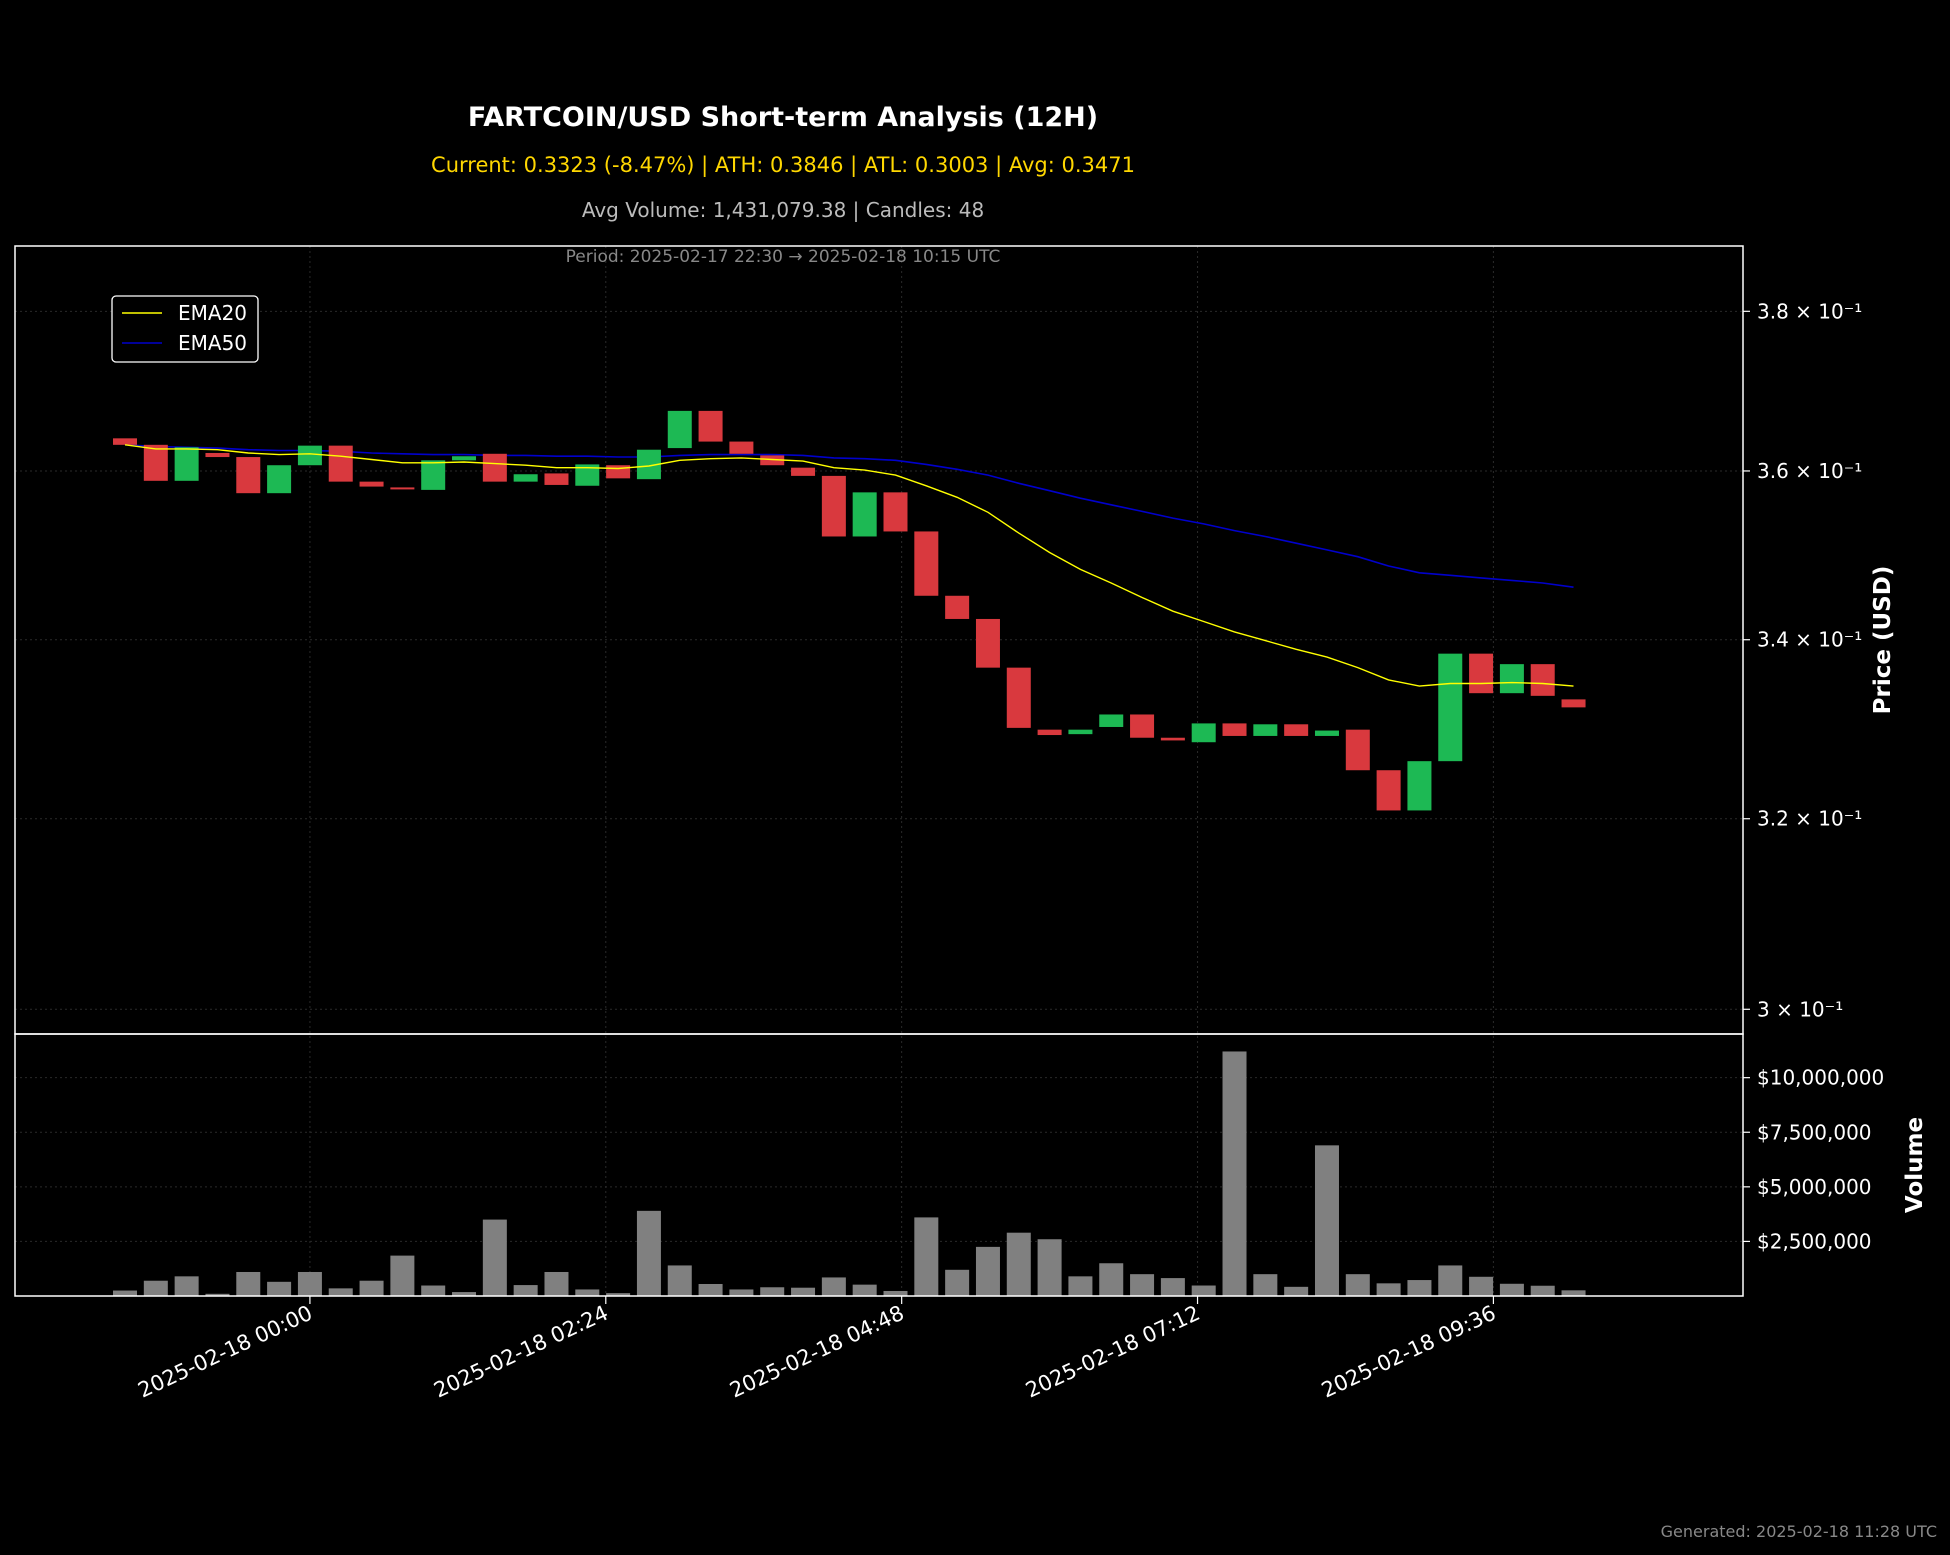  Describe the element at coordinates (879, 1159) in the screenshot. I see `volume-grid` at that location.